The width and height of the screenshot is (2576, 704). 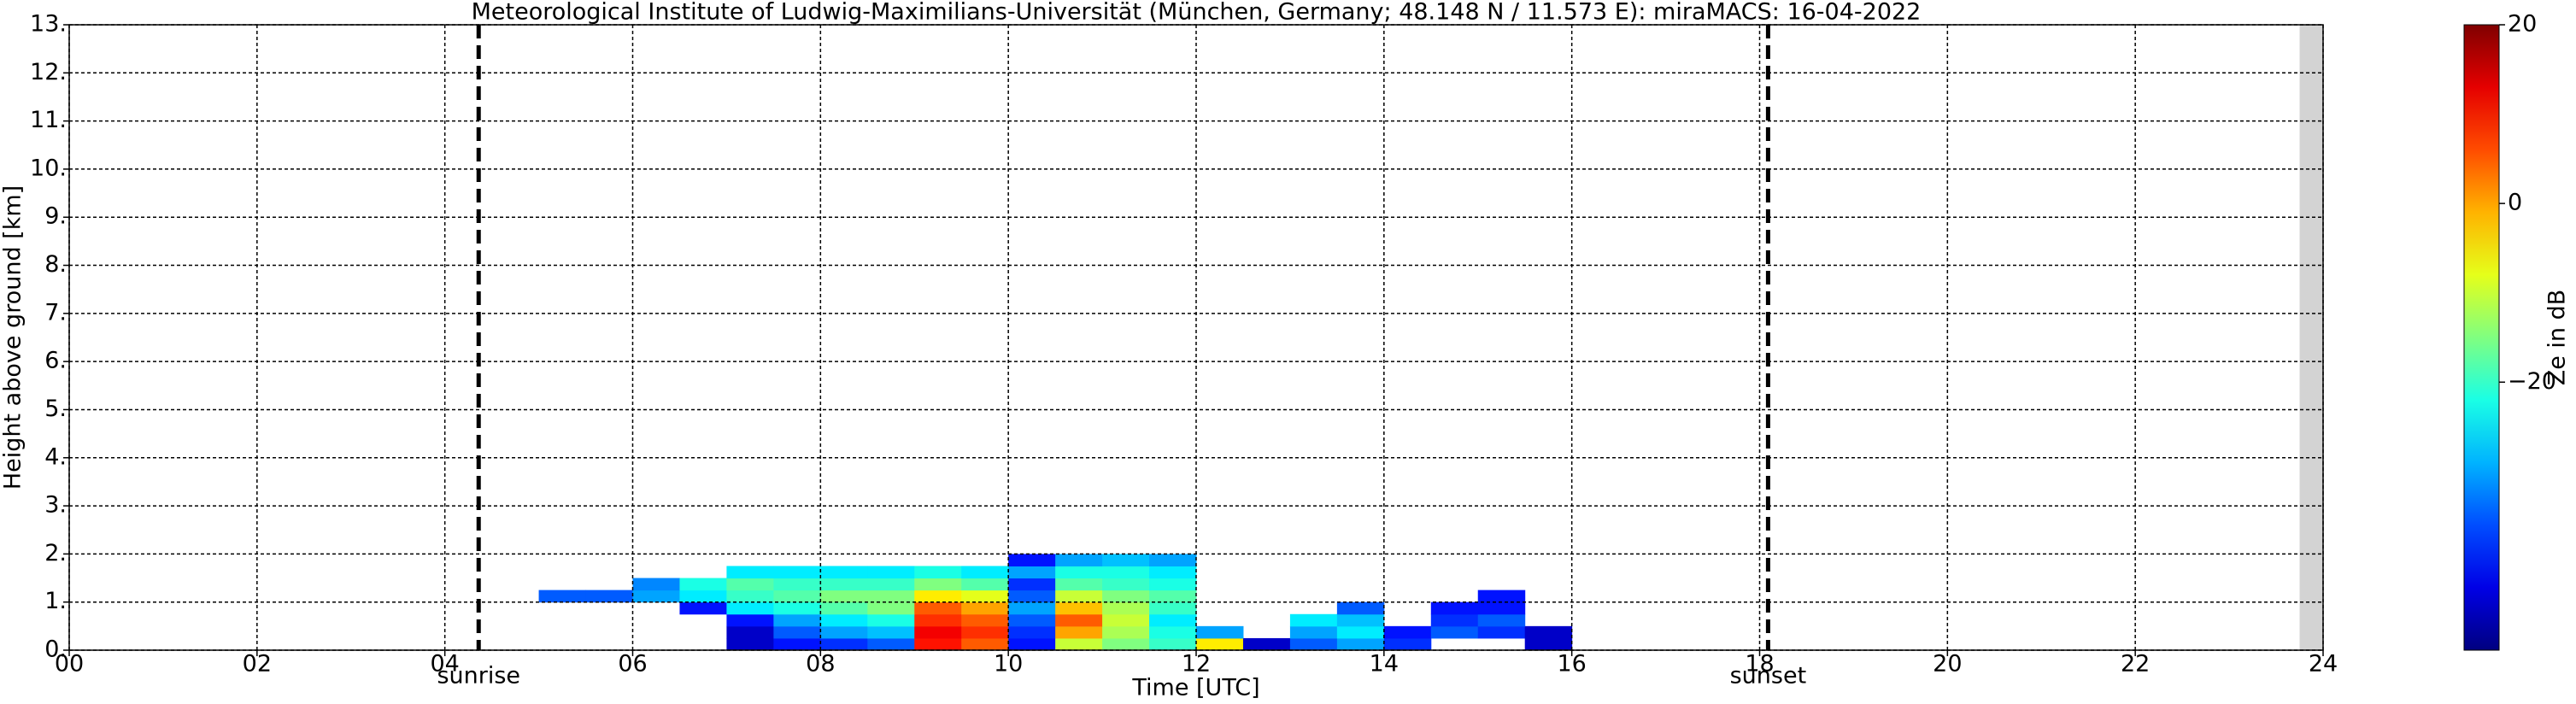 What do you see at coordinates (48, 72) in the screenshot?
I see `y-tick-label: 12.` at bounding box center [48, 72].